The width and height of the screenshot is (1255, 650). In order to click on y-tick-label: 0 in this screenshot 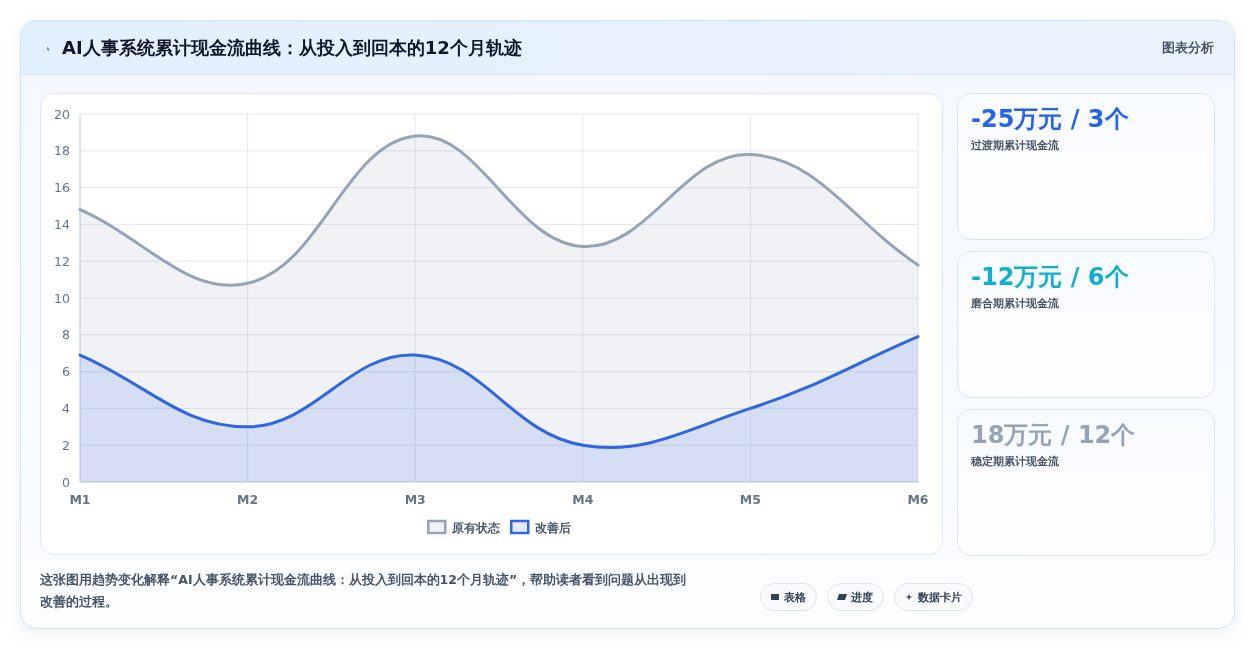, I will do `click(66, 482)`.